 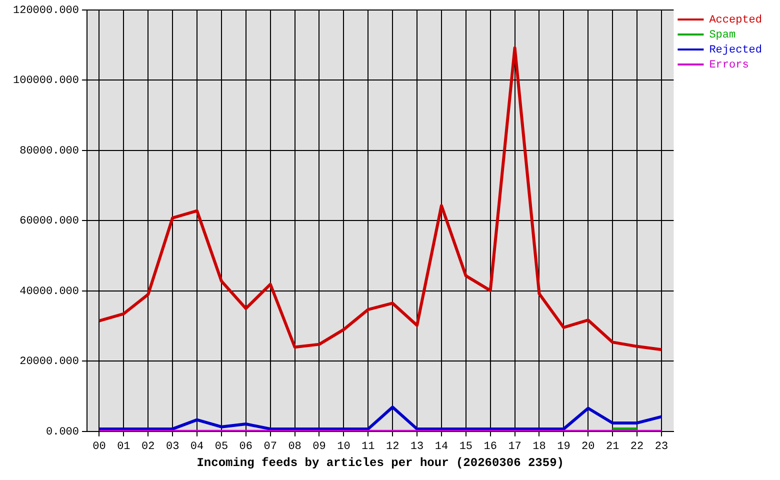 What do you see at coordinates (515, 446) in the screenshot?
I see `x-tick-label: 17` at bounding box center [515, 446].